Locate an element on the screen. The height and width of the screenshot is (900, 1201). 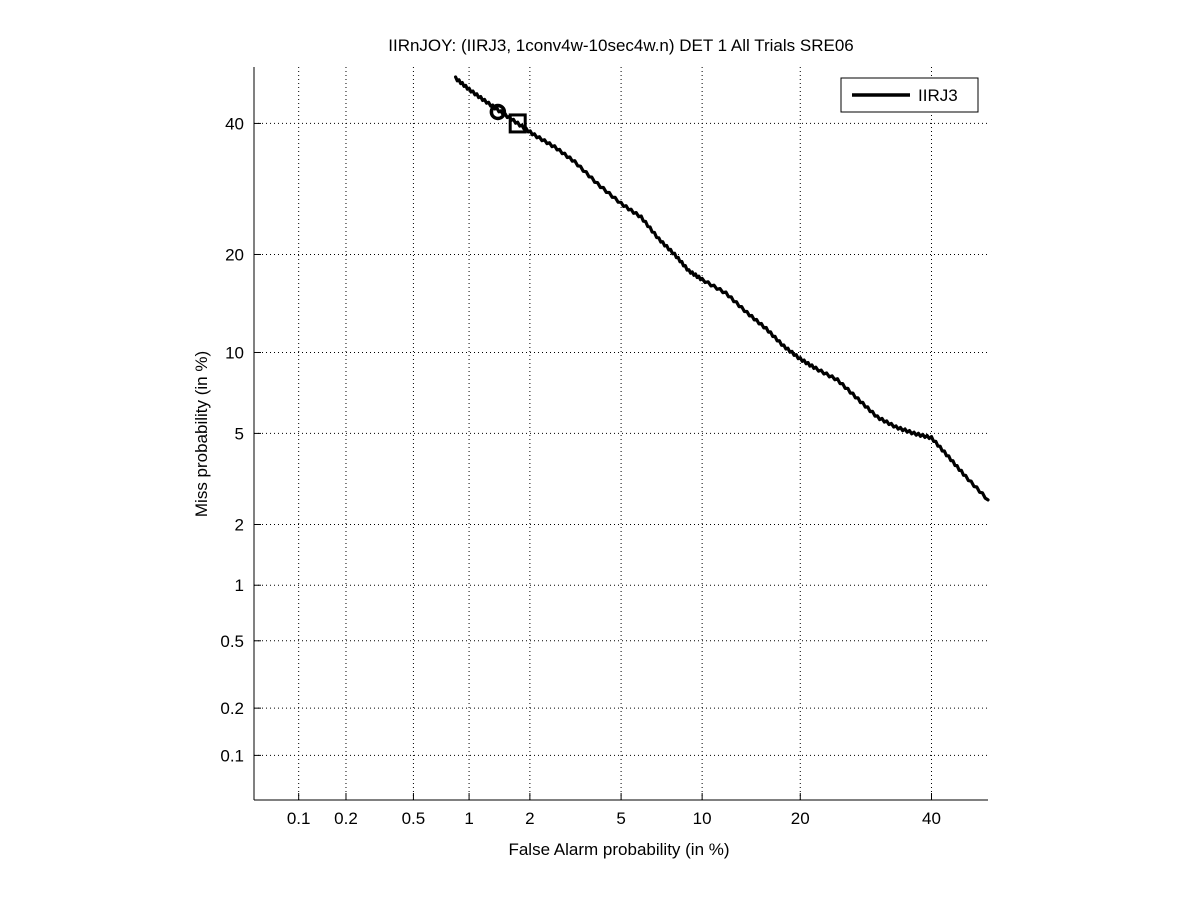
x-tick-label-0: 0.1 is located at coordinates (299, 818).